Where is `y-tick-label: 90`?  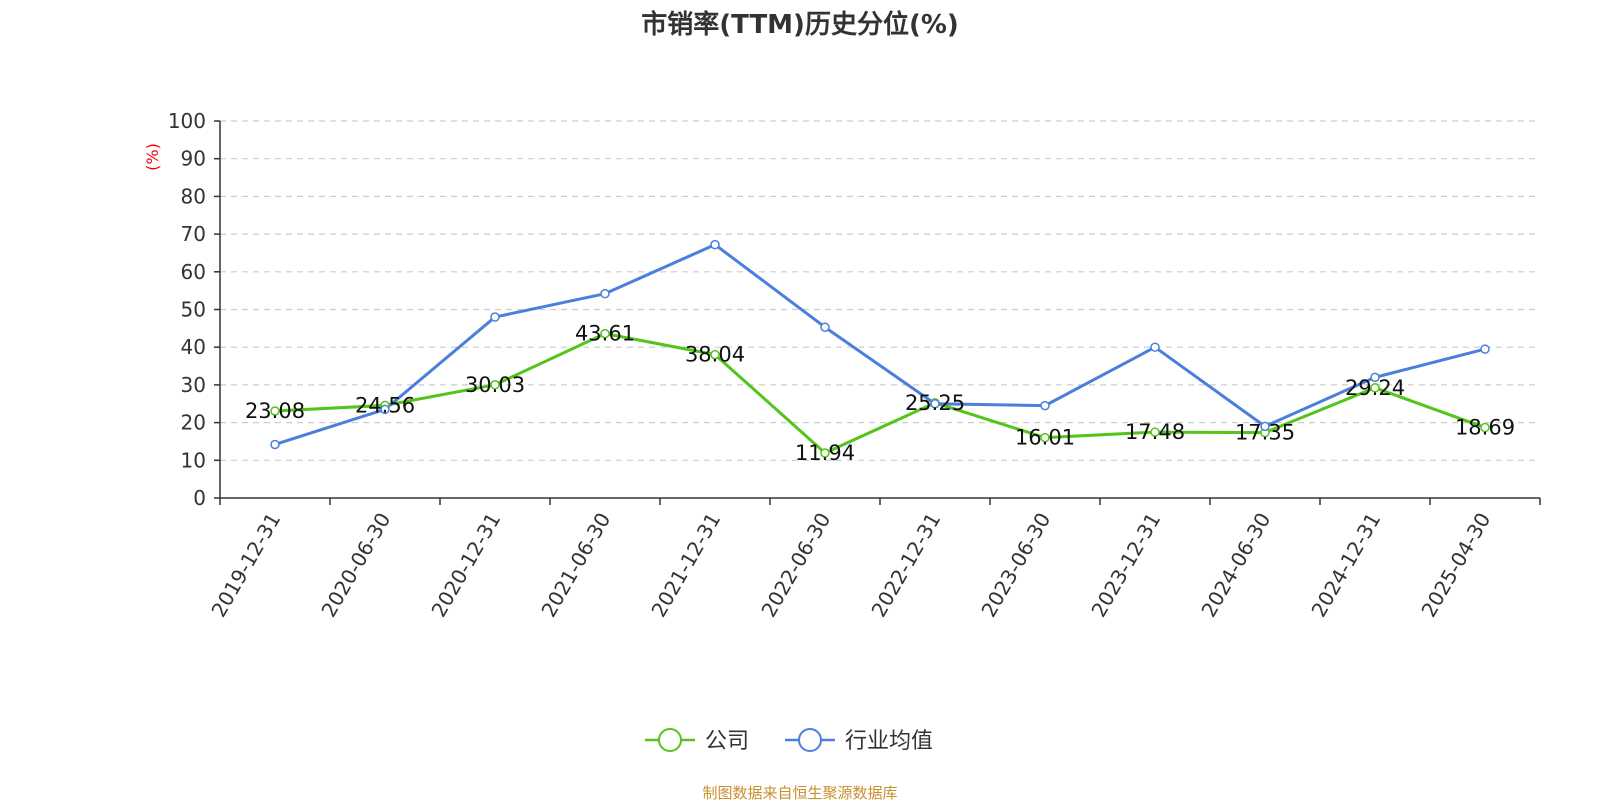 y-tick-label: 90 is located at coordinates (193, 159).